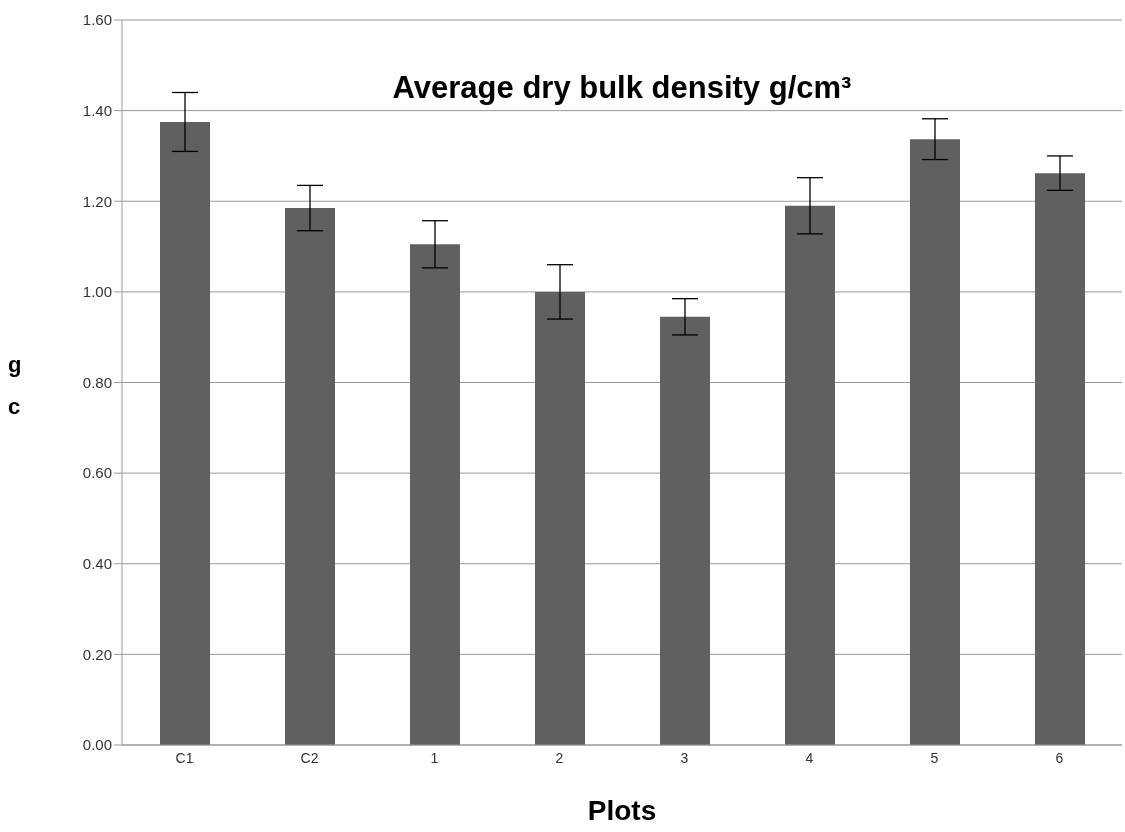 Image resolution: width=1125 pixels, height=832 pixels. What do you see at coordinates (622, 811) in the screenshot?
I see `x-axis-title: Plots` at bounding box center [622, 811].